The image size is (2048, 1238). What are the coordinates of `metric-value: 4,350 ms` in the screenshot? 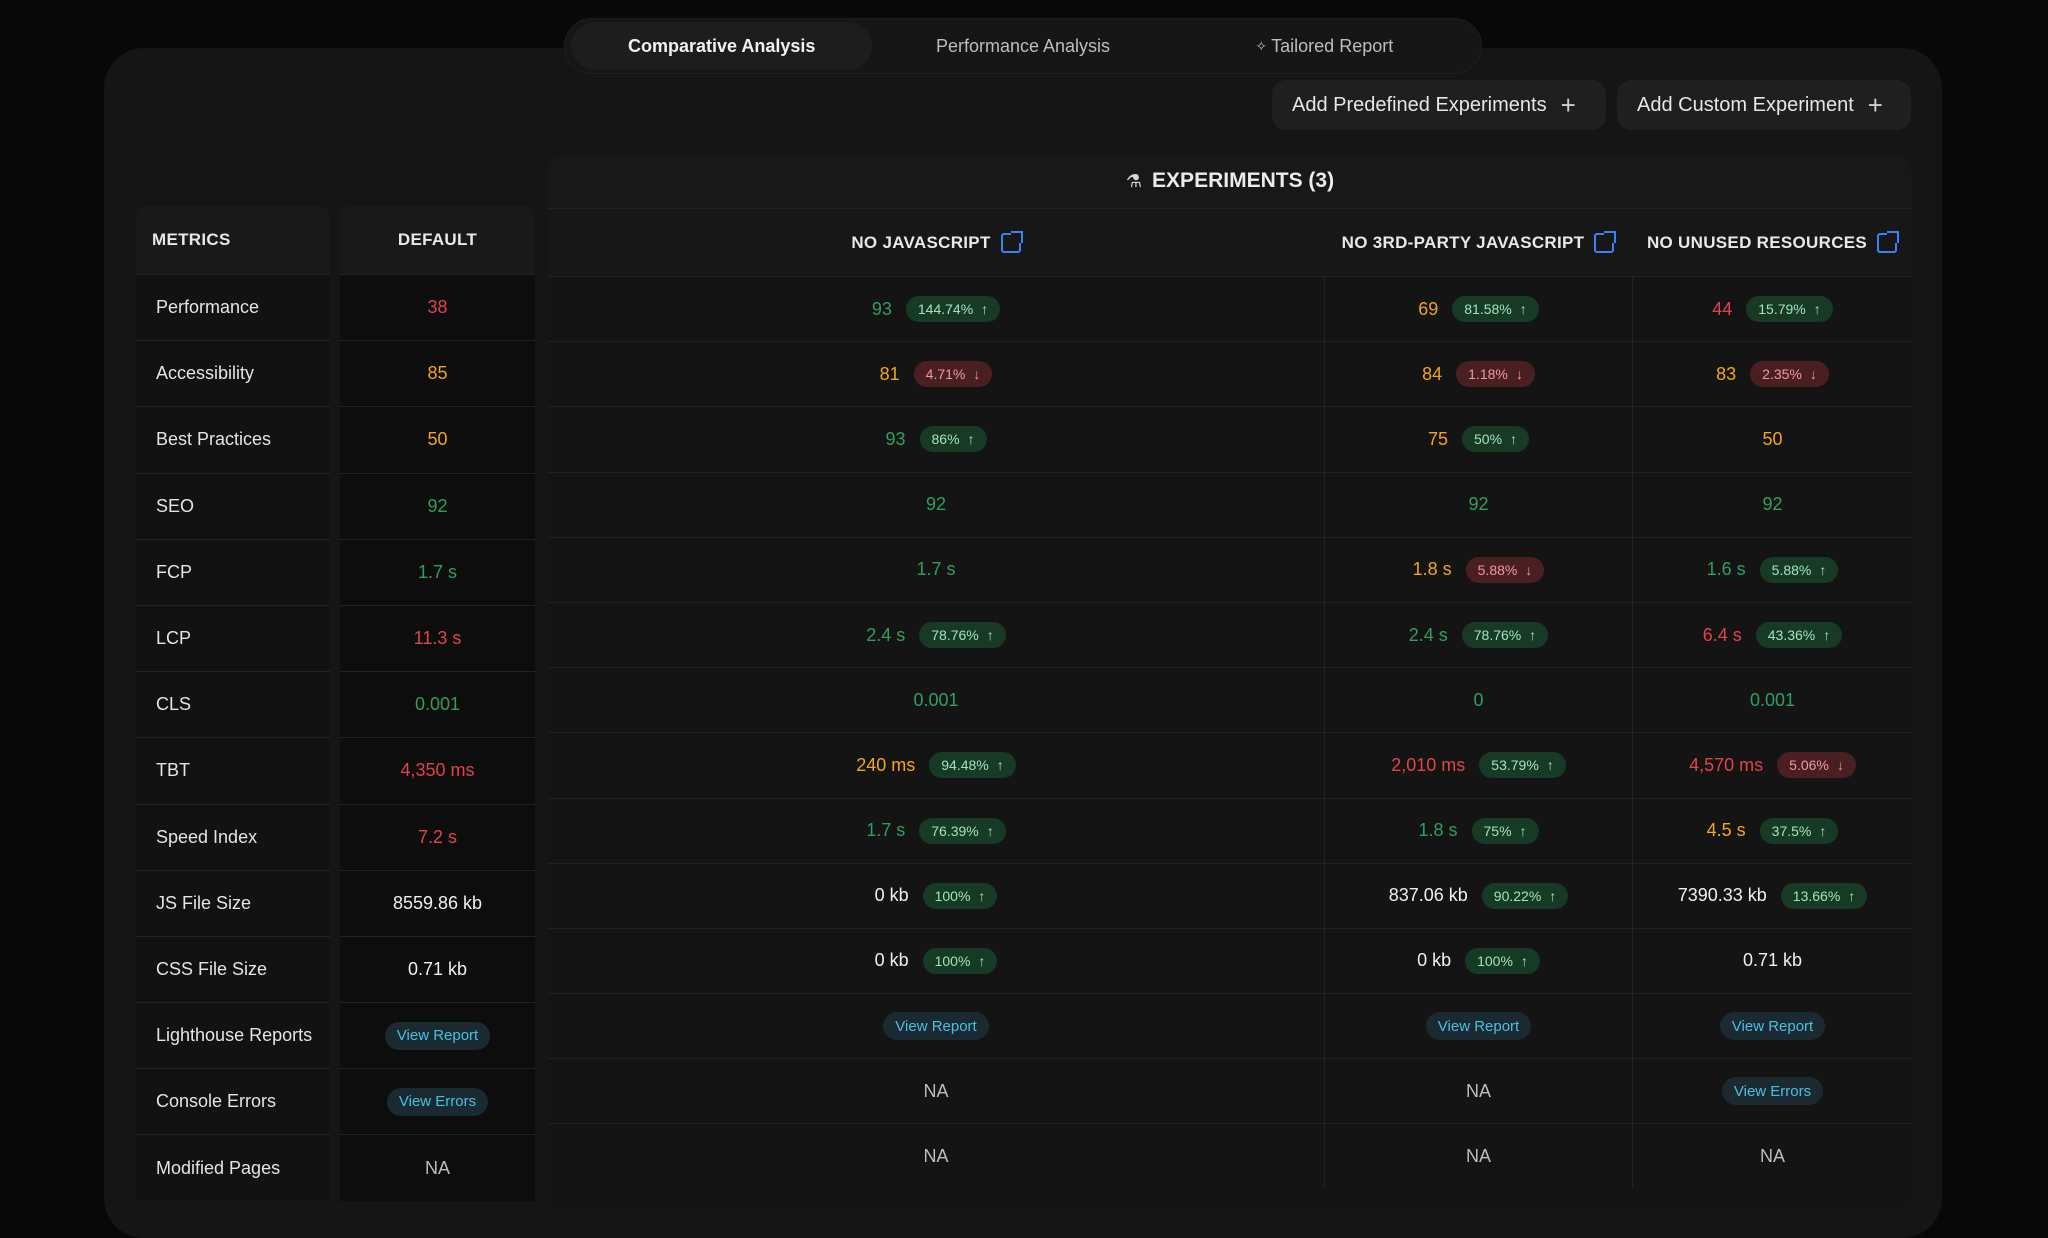 It's located at (437, 770).